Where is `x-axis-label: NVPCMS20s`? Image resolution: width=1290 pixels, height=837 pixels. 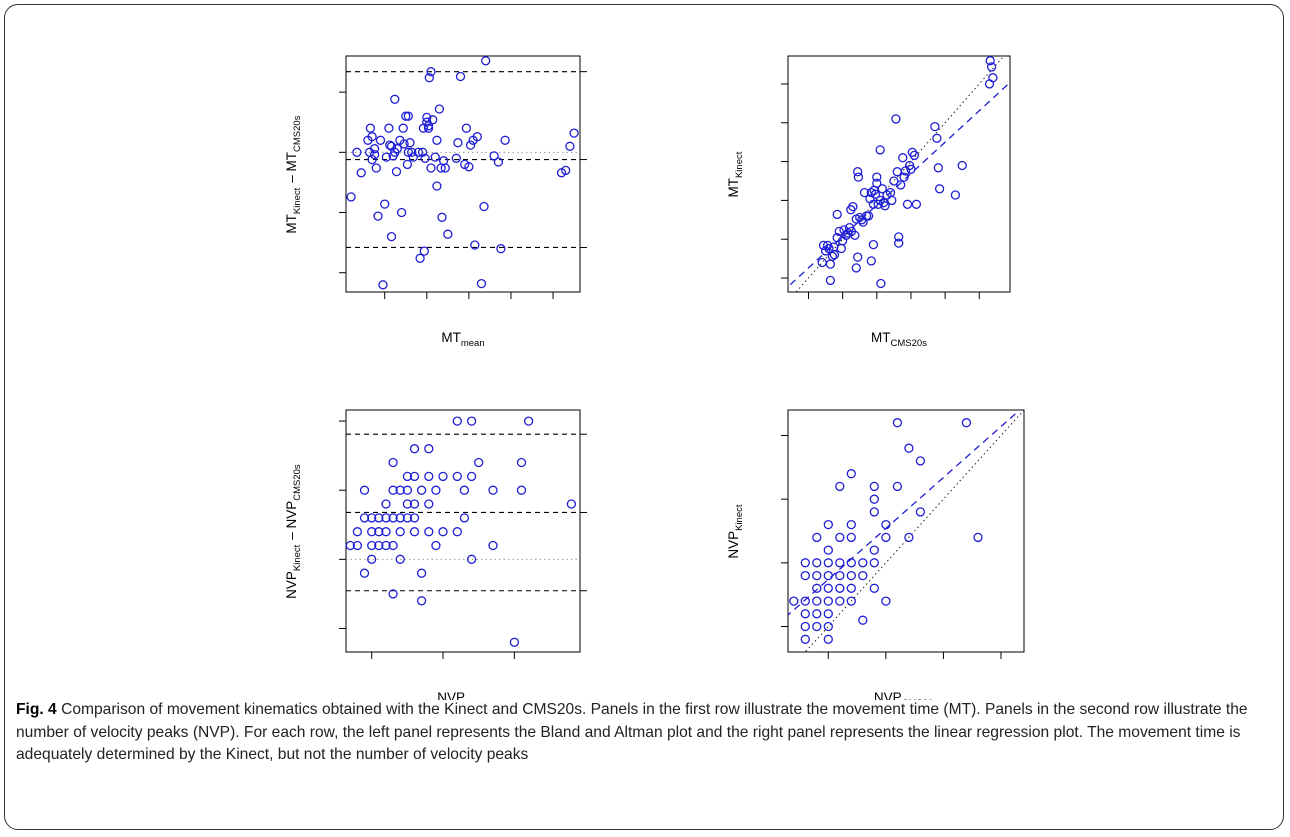 x-axis-label: NVPCMS20s is located at coordinates (906, 695).